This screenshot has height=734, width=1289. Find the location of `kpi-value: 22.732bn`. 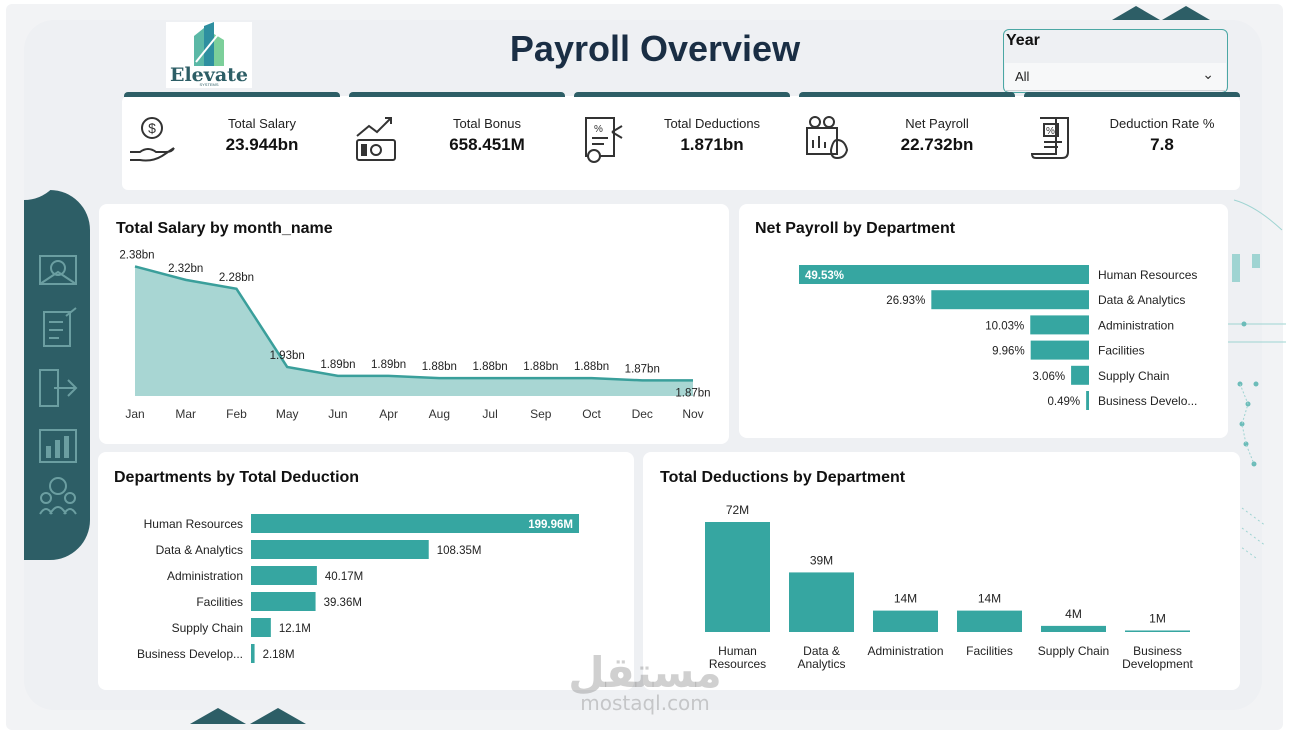

kpi-value: 22.732bn is located at coordinates (937, 144).